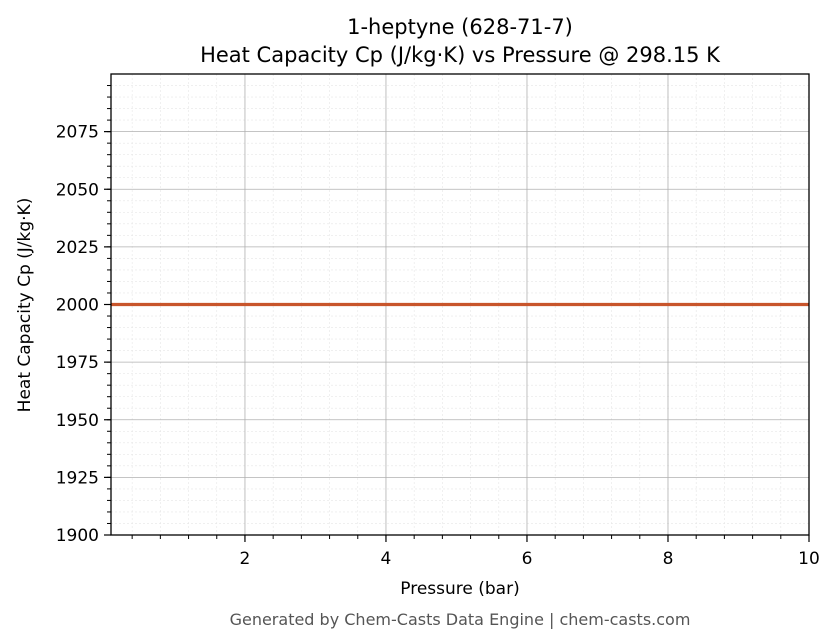 This screenshot has width=836, height=644. What do you see at coordinates (386, 559) in the screenshot?
I see `x-tick-label: 4` at bounding box center [386, 559].